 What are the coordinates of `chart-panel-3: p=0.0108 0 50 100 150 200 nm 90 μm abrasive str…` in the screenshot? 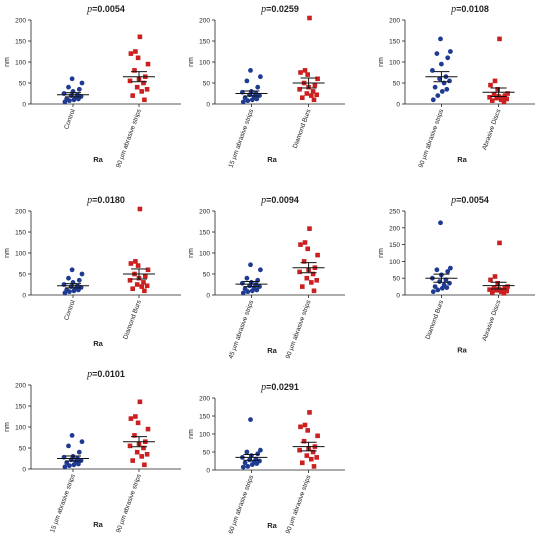 It's located at (456, 86).